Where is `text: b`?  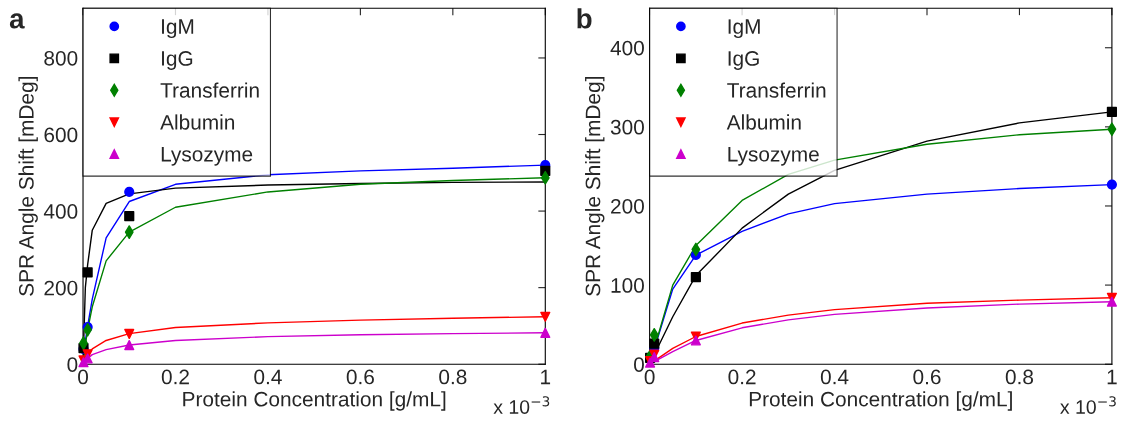
text: b is located at coordinates (584, 18).